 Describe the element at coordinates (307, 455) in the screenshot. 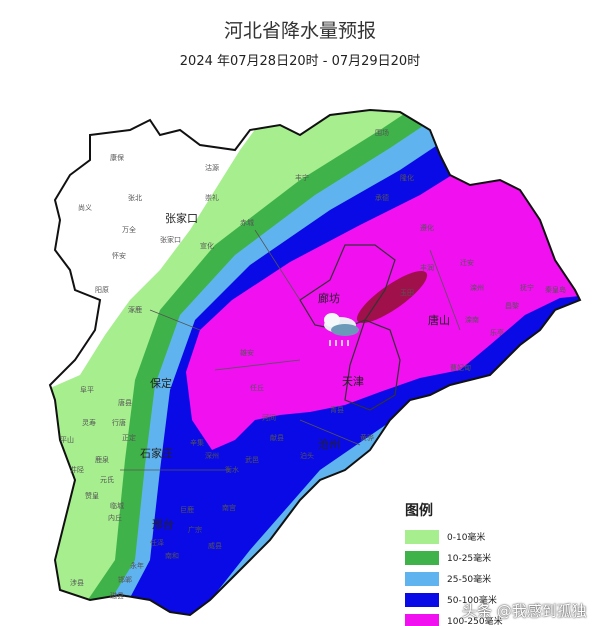

I see `city-label-minor: 泊头` at that location.